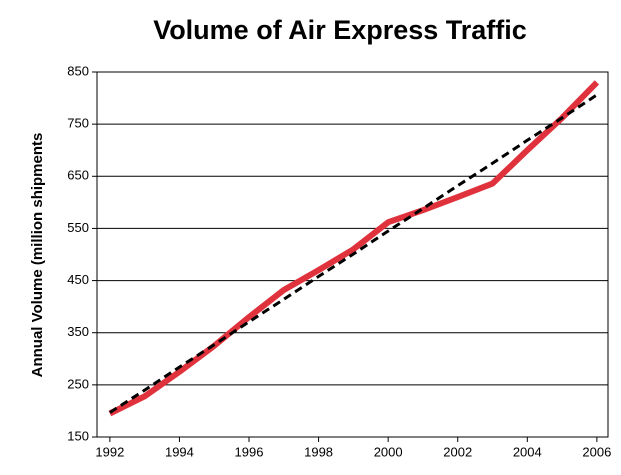  Describe the element at coordinates (527, 451) in the screenshot. I see `x-tick-label: 2004` at that location.